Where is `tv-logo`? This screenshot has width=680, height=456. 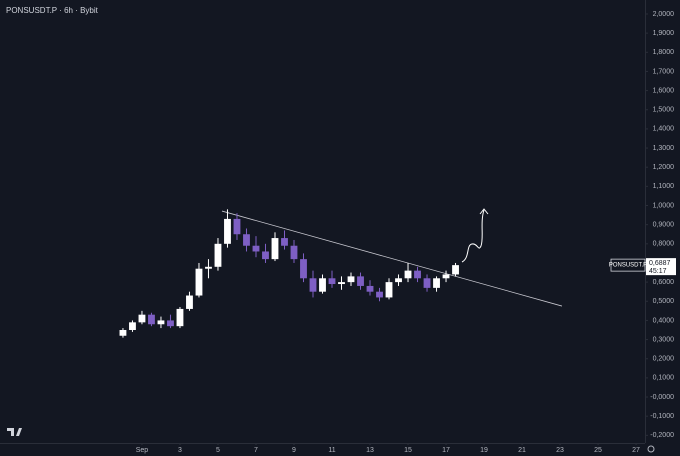
tv-logo is located at coordinates (14, 432).